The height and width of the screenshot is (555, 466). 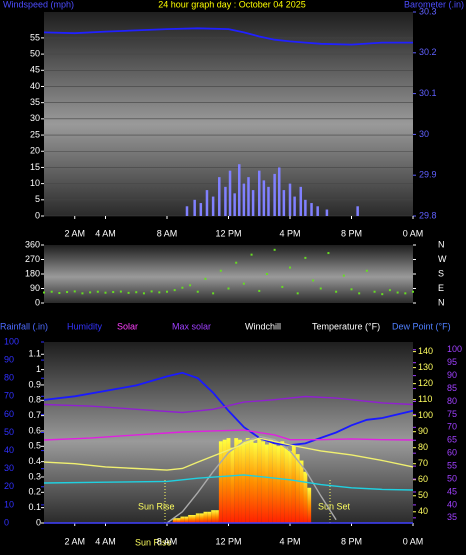 I want to click on annotation: Sun Rise, so click(x=153, y=542).